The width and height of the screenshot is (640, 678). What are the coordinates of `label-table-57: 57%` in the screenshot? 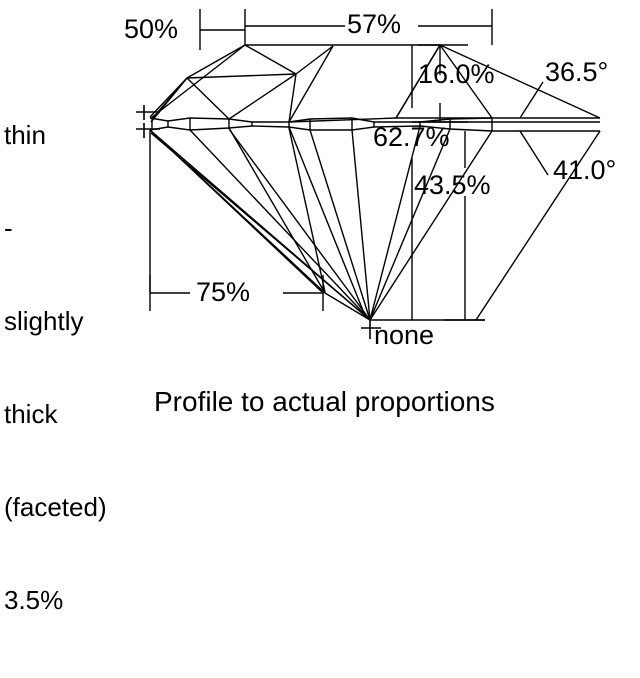 It's located at (374, 24).